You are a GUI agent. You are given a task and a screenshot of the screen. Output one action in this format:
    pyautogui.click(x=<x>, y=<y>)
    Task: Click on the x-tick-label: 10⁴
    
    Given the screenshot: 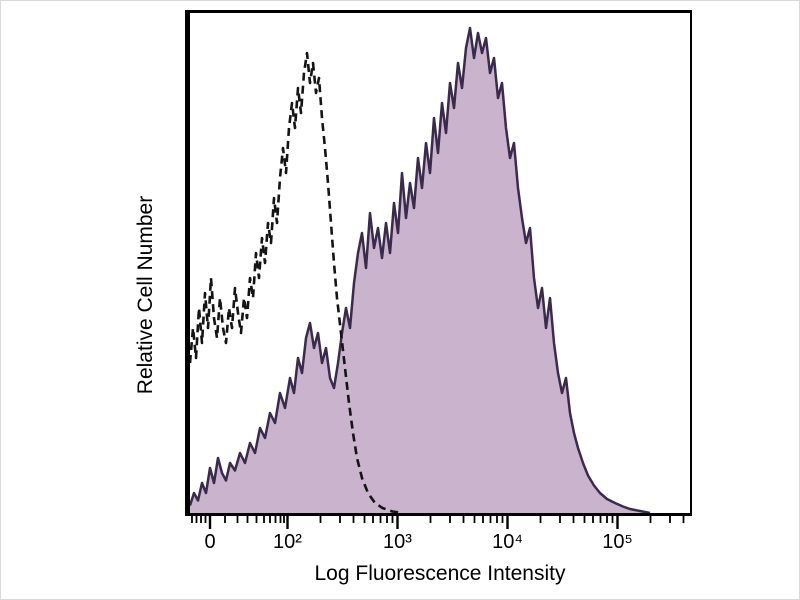 What is the action you would take?
    pyautogui.click(x=507, y=542)
    